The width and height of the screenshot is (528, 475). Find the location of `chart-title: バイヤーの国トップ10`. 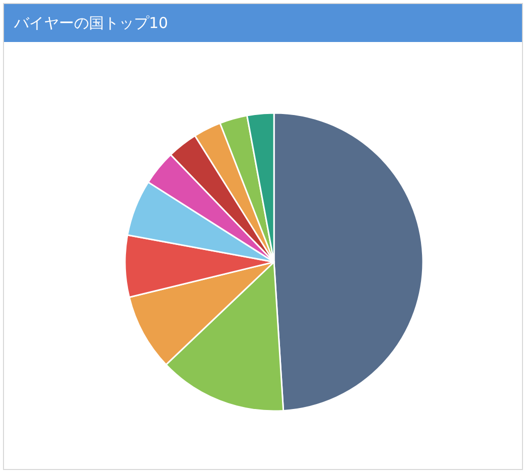

chart-title: バイヤーの国トップ10 is located at coordinates (263, 23).